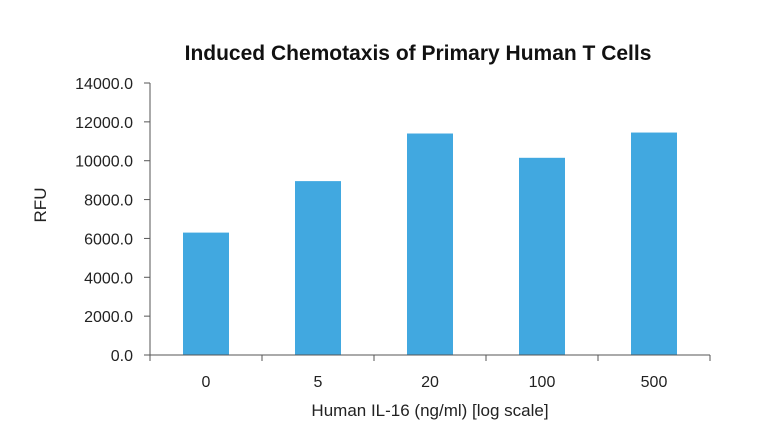 Image resolution: width=764 pixels, height=440 pixels. What do you see at coordinates (104, 123) in the screenshot?
I see `y-tick-label: 12000.0` at bounding box center [104, 123].